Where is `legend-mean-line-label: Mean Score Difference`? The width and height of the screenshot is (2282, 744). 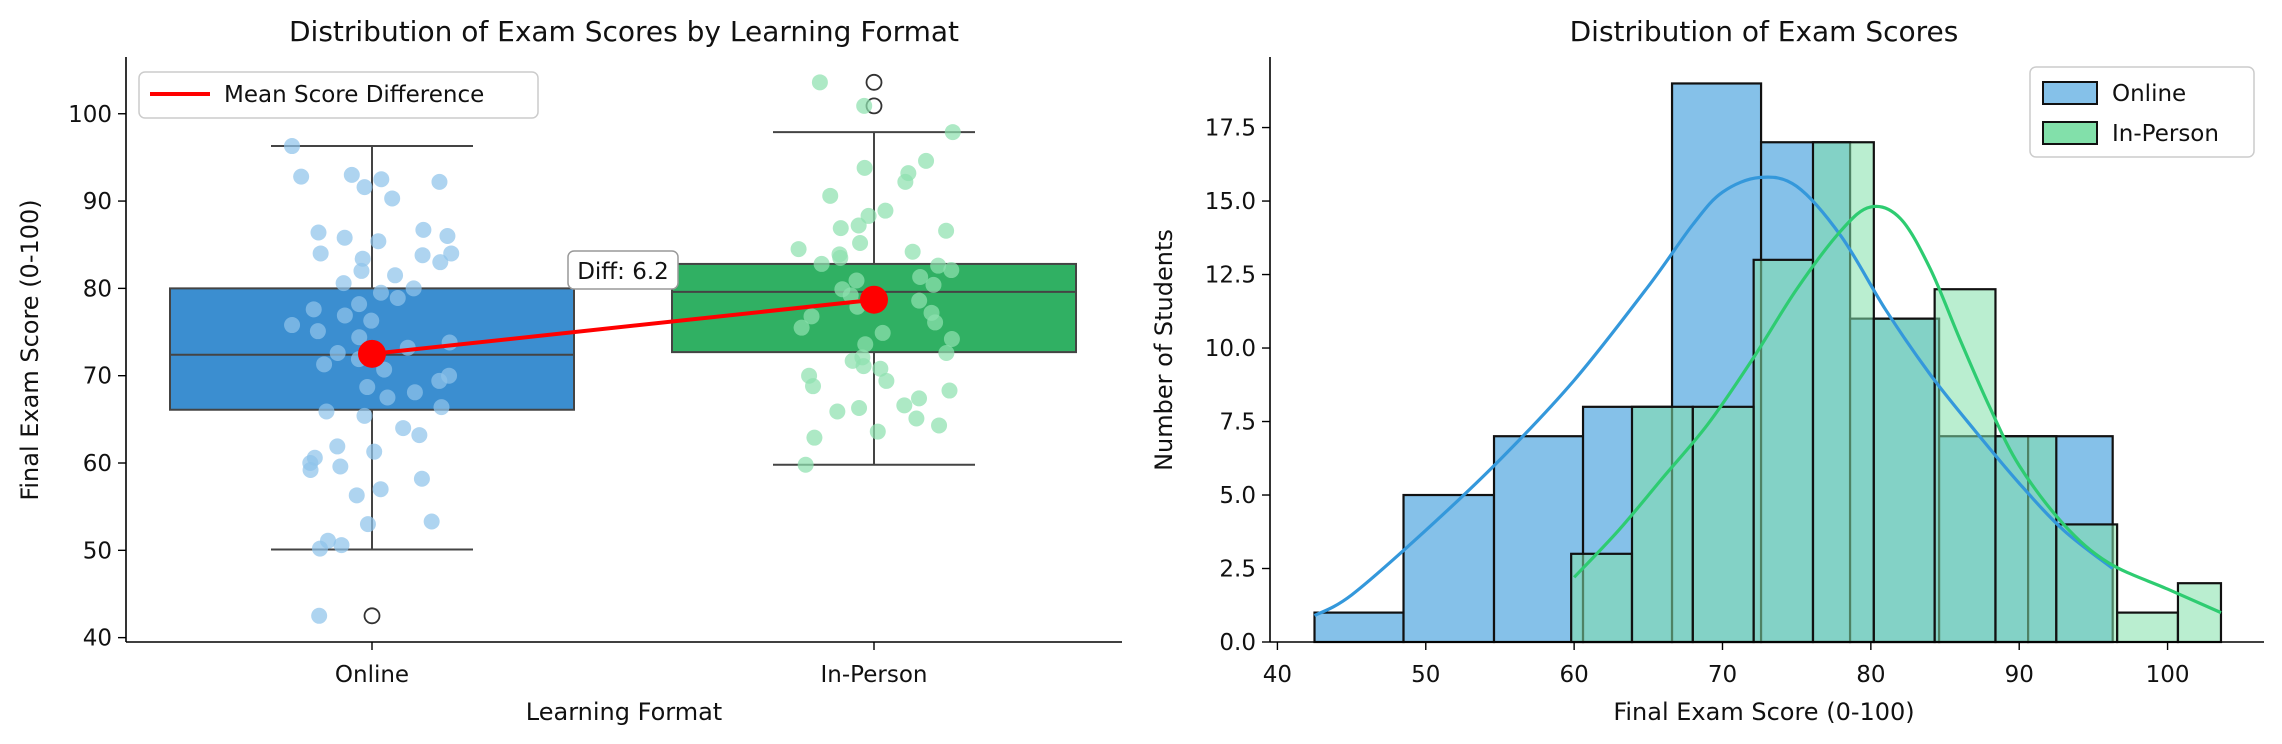
legend-mean-line-label: Mean Score Difference is located at coordinates (354, 95).